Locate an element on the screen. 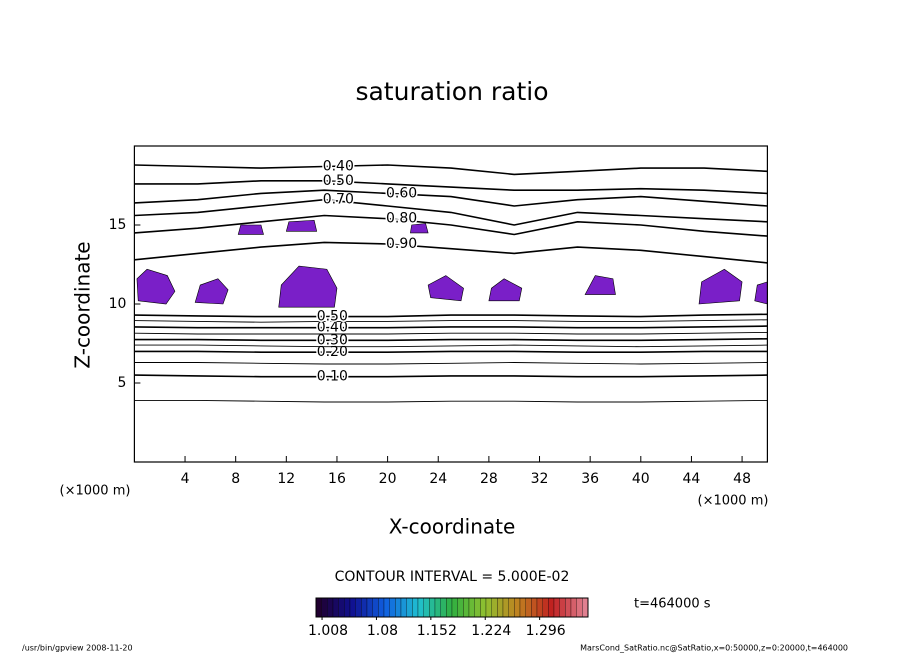 The image size is (904, 658). contour-label: 0.20 is located at coordinates (332, 352).